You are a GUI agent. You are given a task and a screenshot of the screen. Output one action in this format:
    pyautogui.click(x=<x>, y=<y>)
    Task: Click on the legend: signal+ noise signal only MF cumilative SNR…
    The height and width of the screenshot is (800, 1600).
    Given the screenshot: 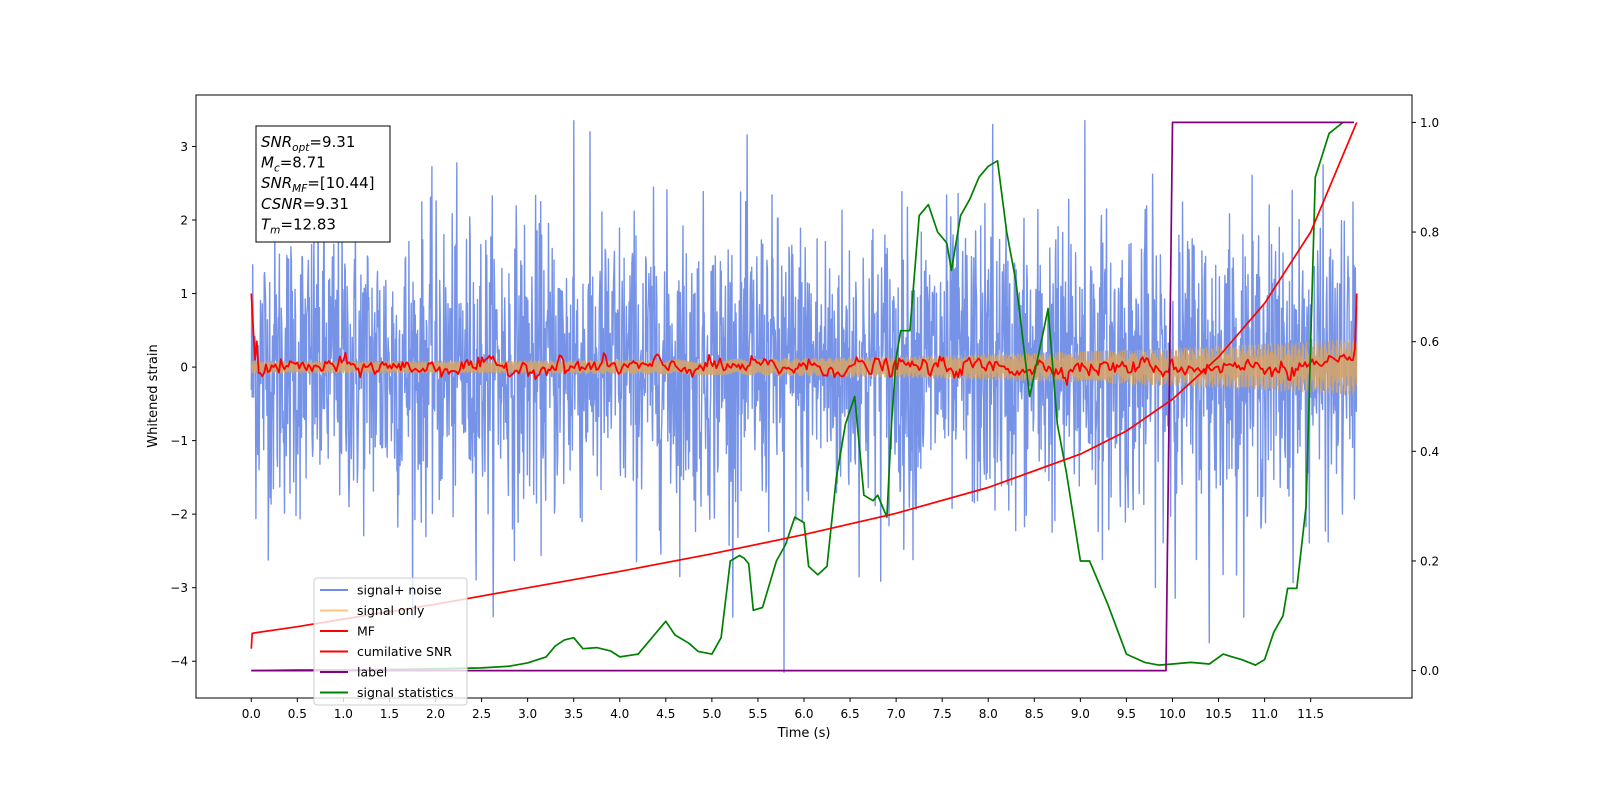 What is the action you would take?
    pyautogui.click(x=390, y=641)
    